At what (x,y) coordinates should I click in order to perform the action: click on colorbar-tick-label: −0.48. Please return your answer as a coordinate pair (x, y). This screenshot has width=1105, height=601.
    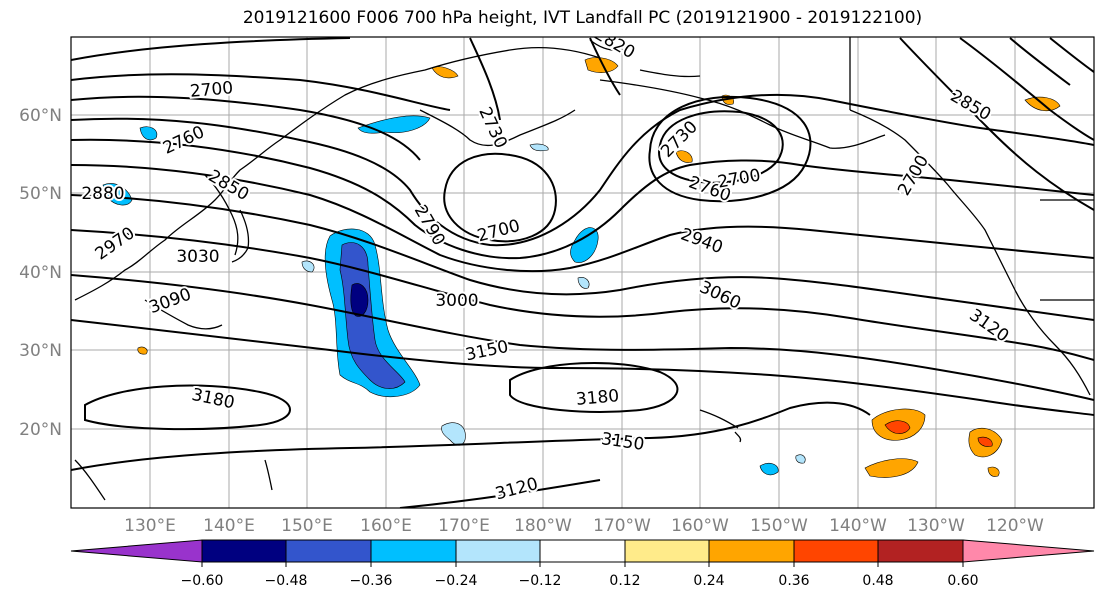
    Looking at the image, I should click on (286, 581).